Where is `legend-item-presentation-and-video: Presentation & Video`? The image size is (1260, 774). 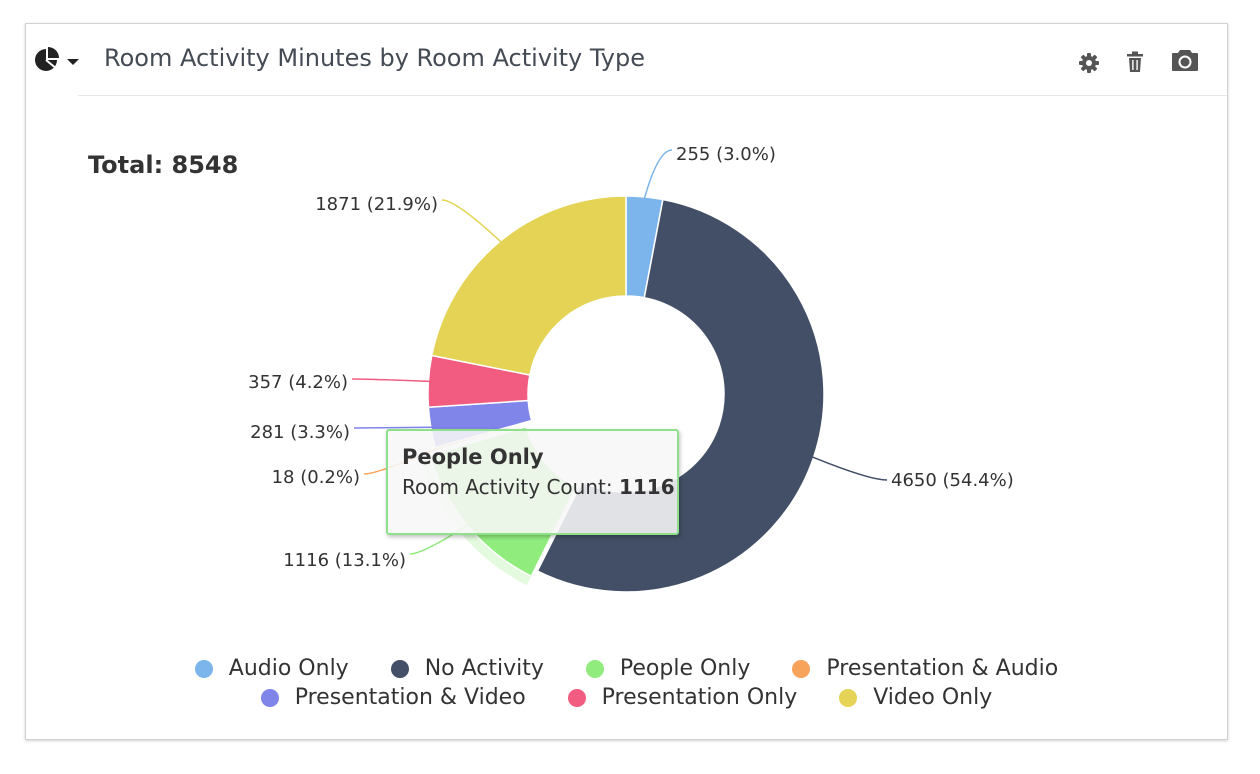
legend-item-presentation-and-video: Presentation & Video is located at coordinates (393, 697).